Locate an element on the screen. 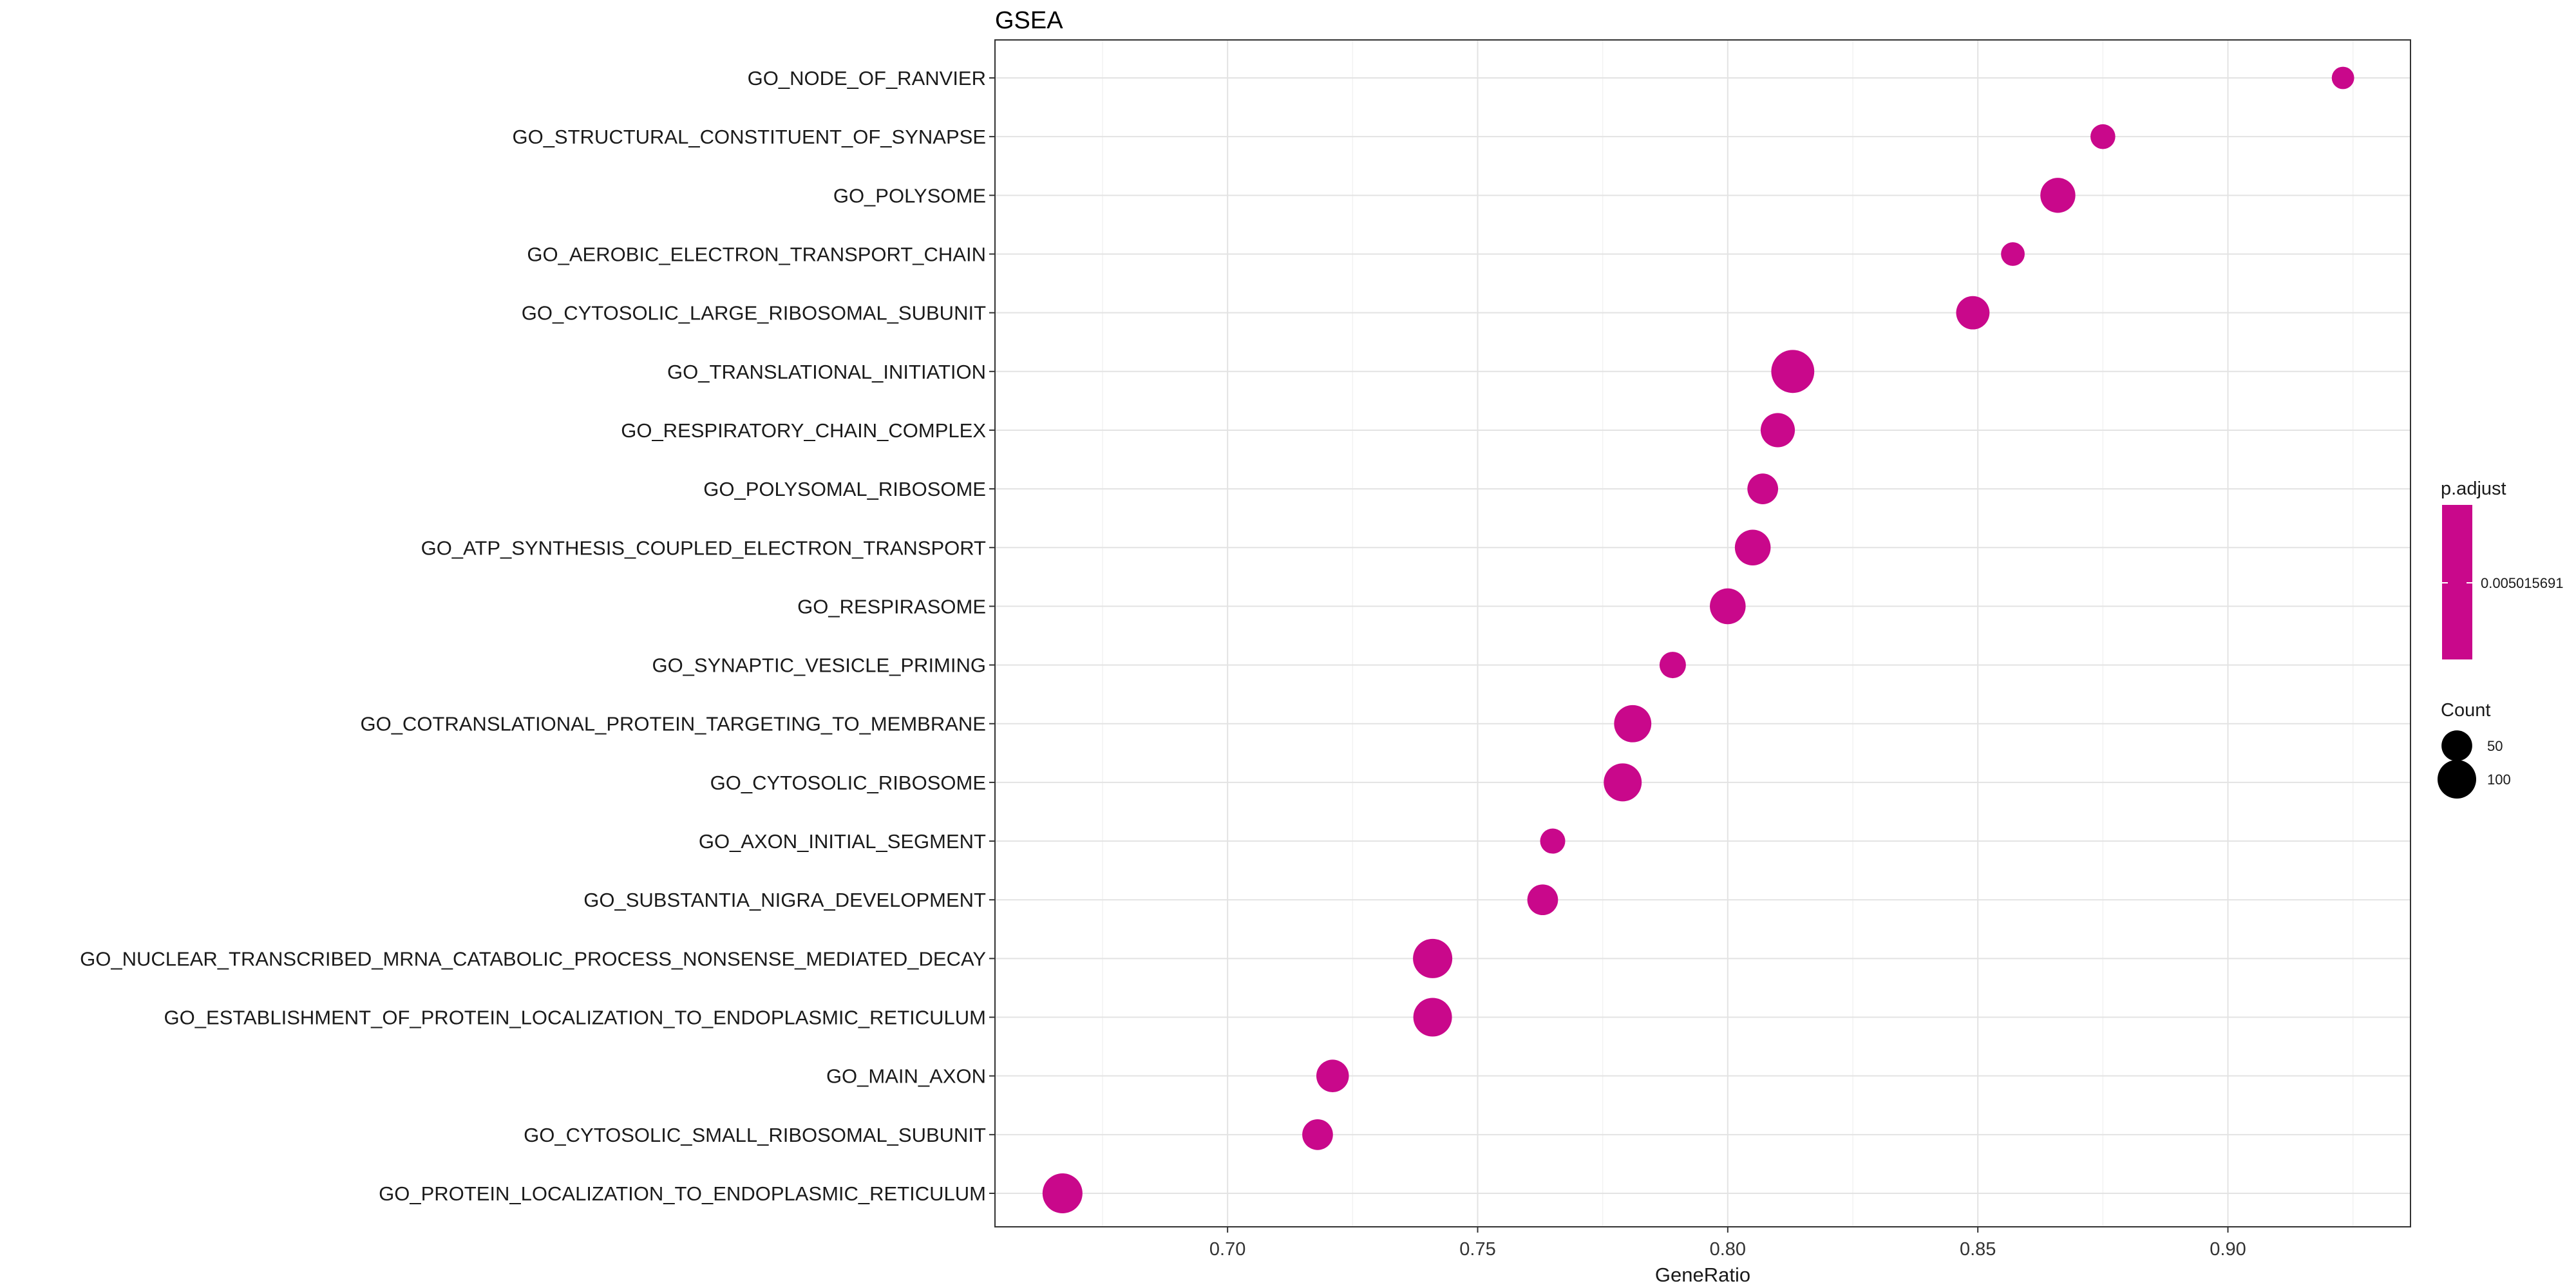  y-tick-label: GO_TRANSLATIONAL_INITIATION is located at coordinates (826, 372).